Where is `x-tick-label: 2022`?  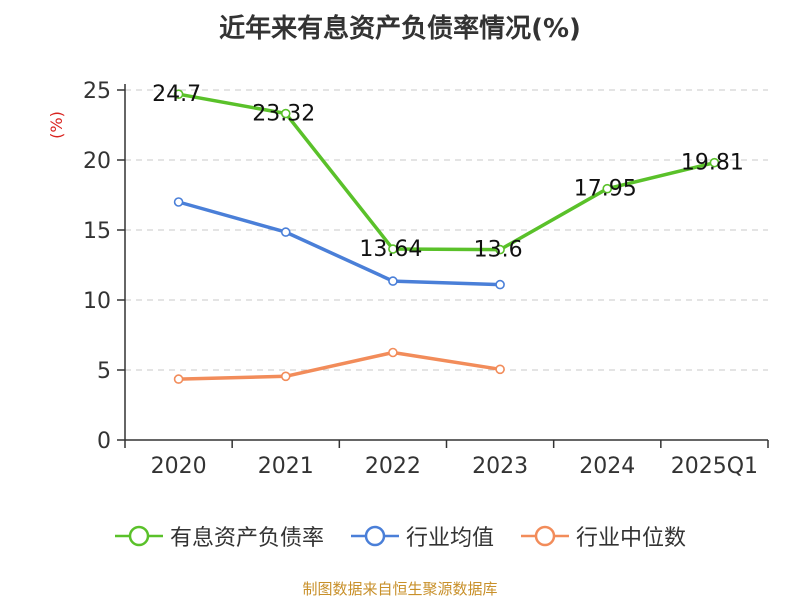
x-tick-label: 2022 is located at coordinates (393, 466).